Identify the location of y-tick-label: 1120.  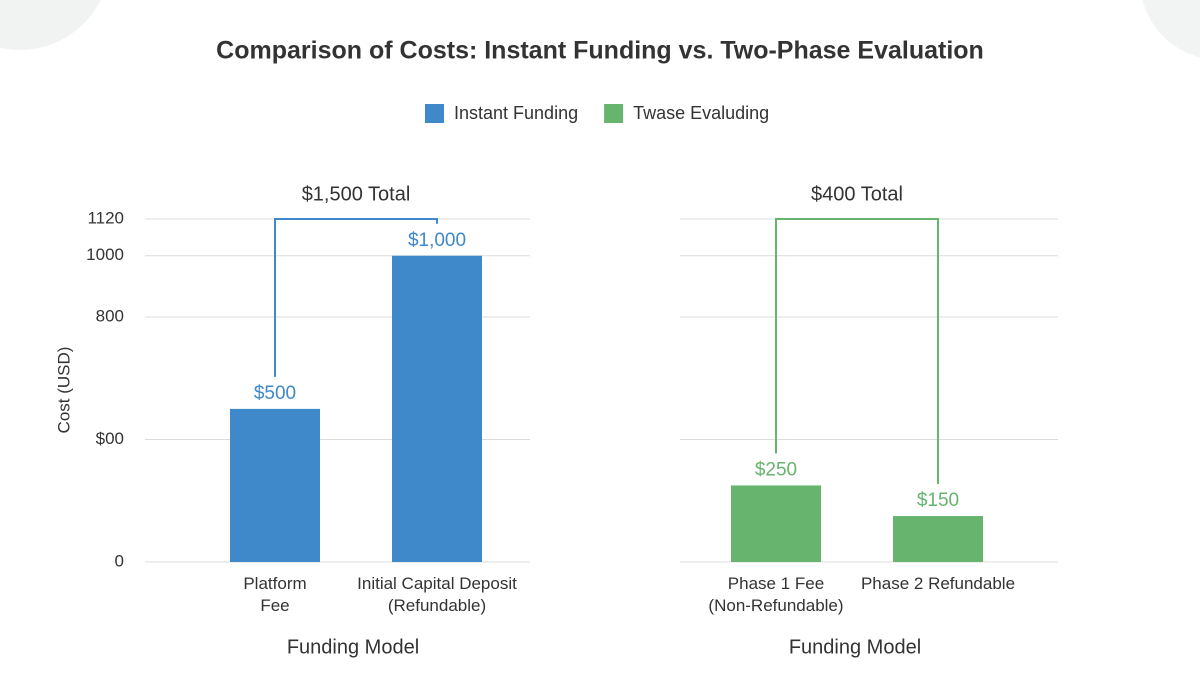
(105, 217).